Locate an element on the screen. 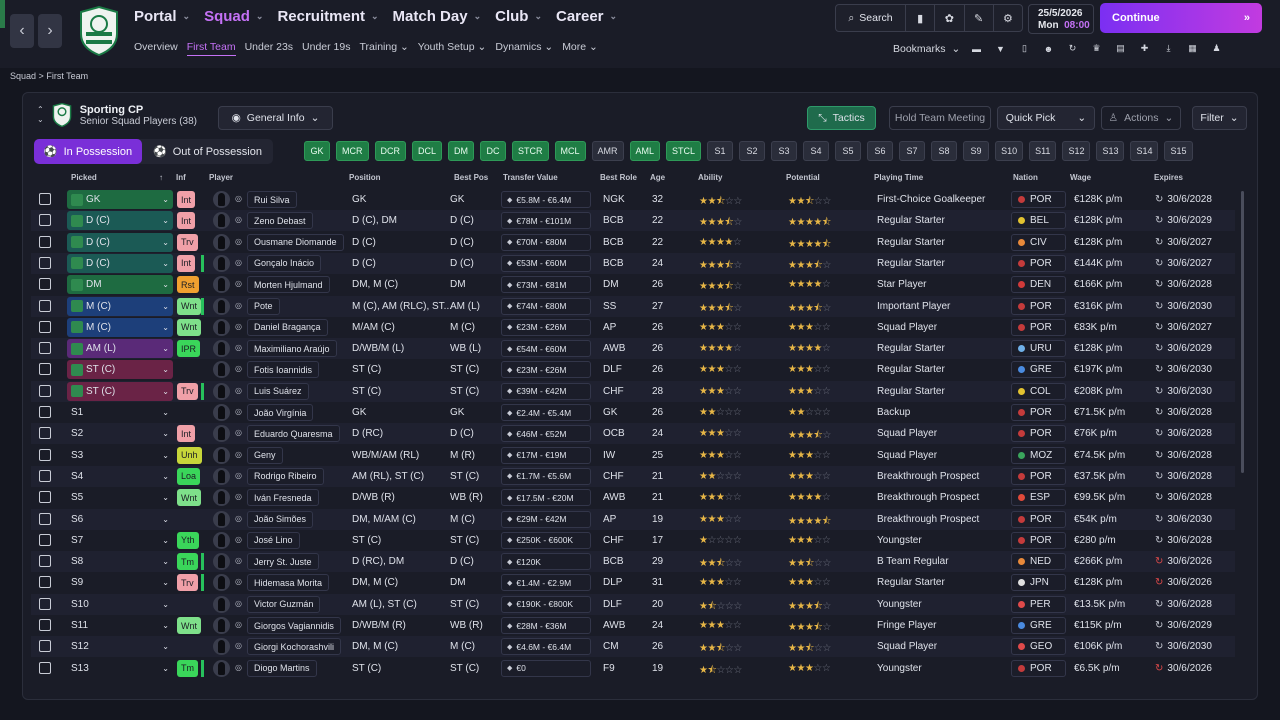  collapse-toggle: ⌃ ⌄ is located at coordinates (40, 115).